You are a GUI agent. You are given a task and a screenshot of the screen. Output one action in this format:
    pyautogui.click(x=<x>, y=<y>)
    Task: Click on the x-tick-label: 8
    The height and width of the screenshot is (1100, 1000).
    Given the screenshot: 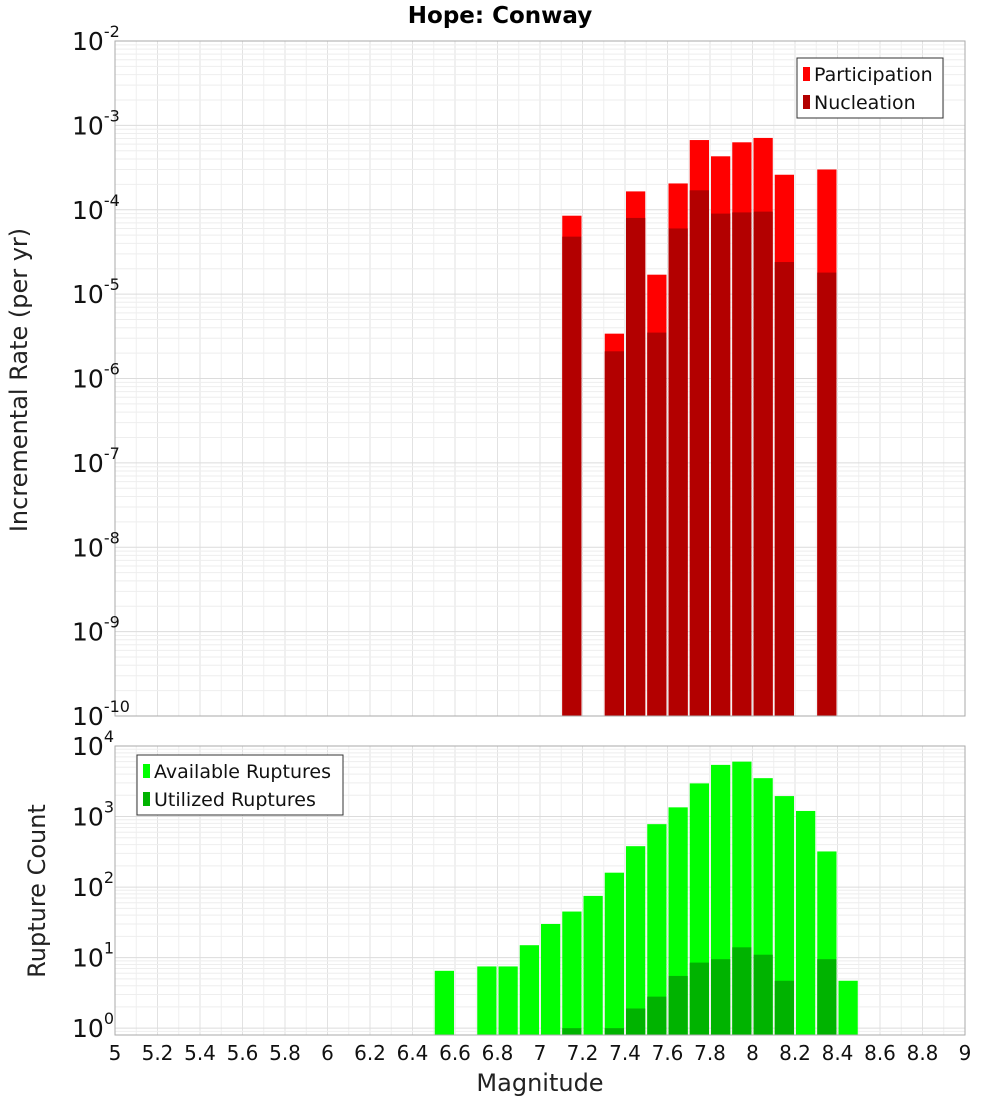 What is the action you would take?
    pyautogui.click(x=752, y=1053)
    